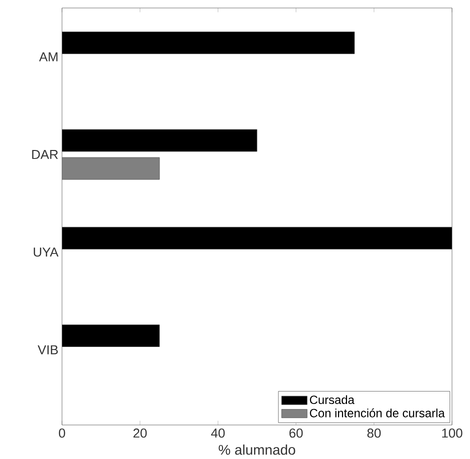  I want to click on x-tick-label: 20, so click(140, 433).